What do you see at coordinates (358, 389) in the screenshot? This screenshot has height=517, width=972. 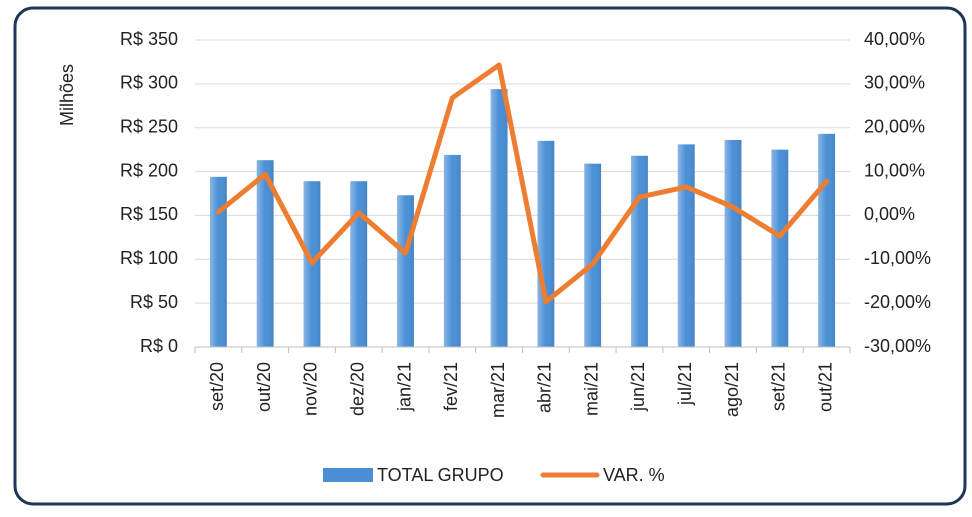 I see `x-tick-label: dez/20` at bounding box center [358, 389].